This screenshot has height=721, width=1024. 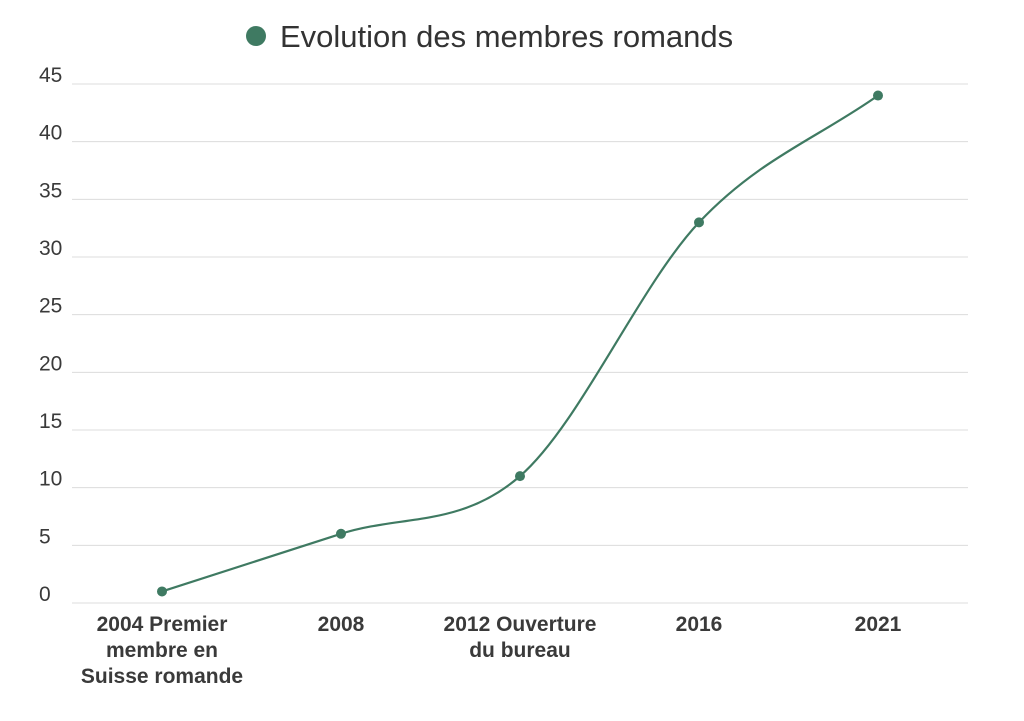 I want to click on x-tick-label: 2004 Premier membre en Suisse romande, so click(x=162, y=650).